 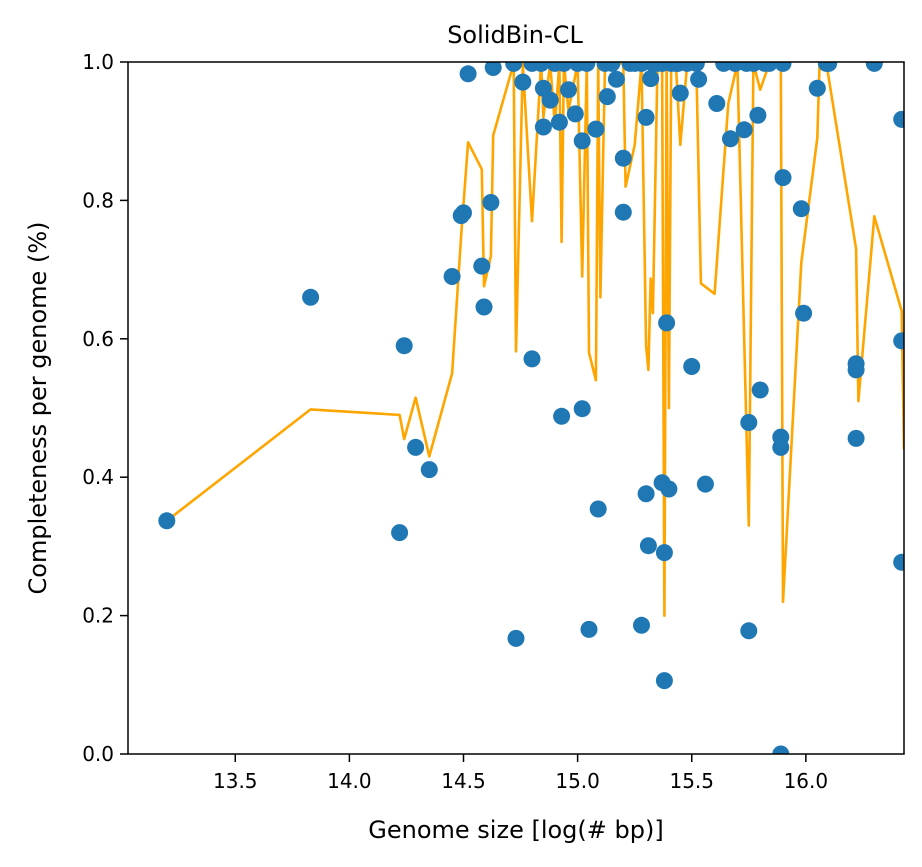 What do you see at coordinates (98, 754) in the screenshot?
I see `y-tick-label: 0.0` at bounding box center [98, 754].